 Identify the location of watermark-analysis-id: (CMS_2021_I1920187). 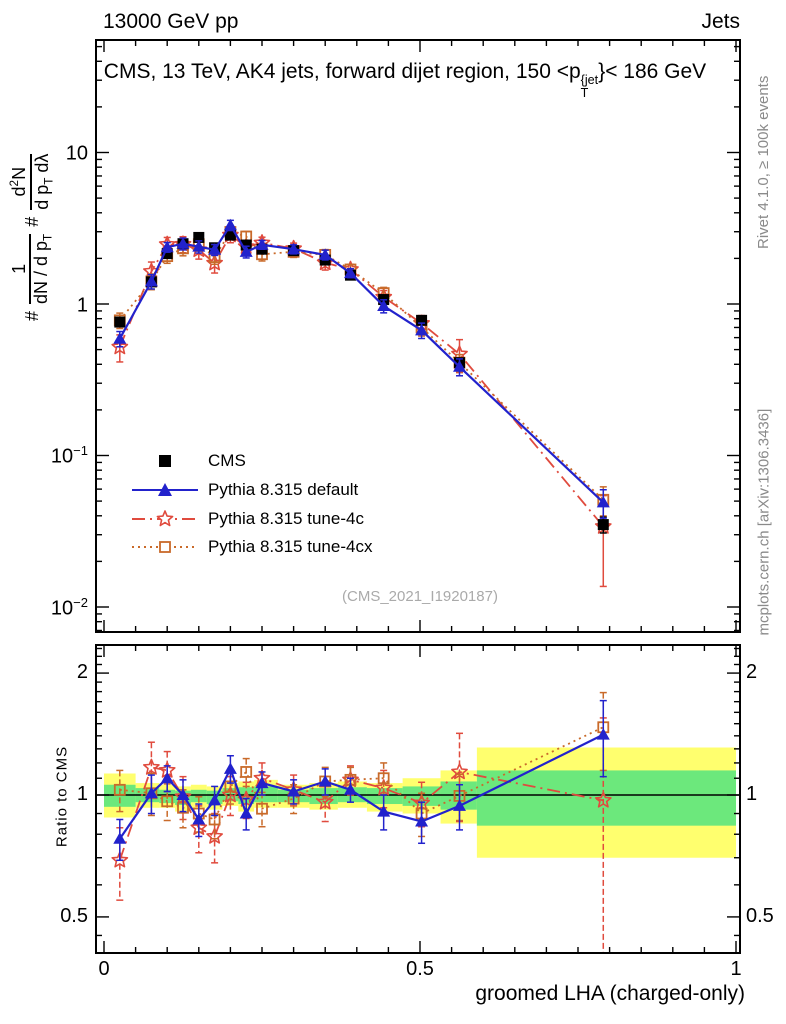
(420, 596).